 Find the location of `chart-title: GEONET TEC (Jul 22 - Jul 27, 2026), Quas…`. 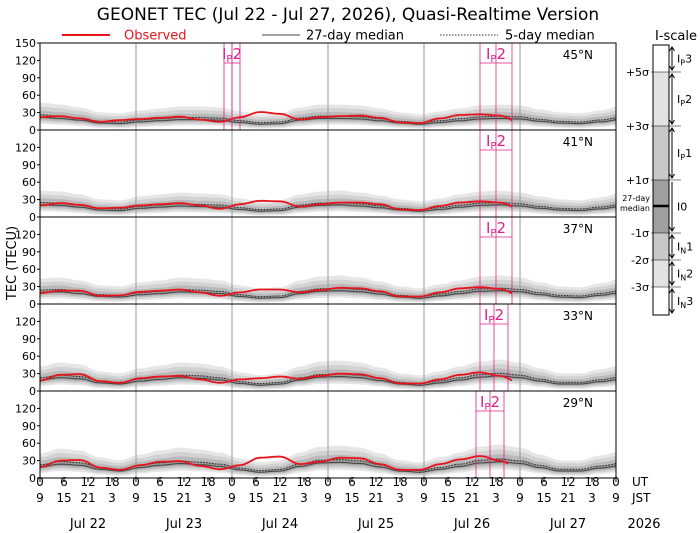

chart-title: GEONET TEC (Jul 22 - Jul 27, 2026), Quas… is located at coordinates (348, 15).